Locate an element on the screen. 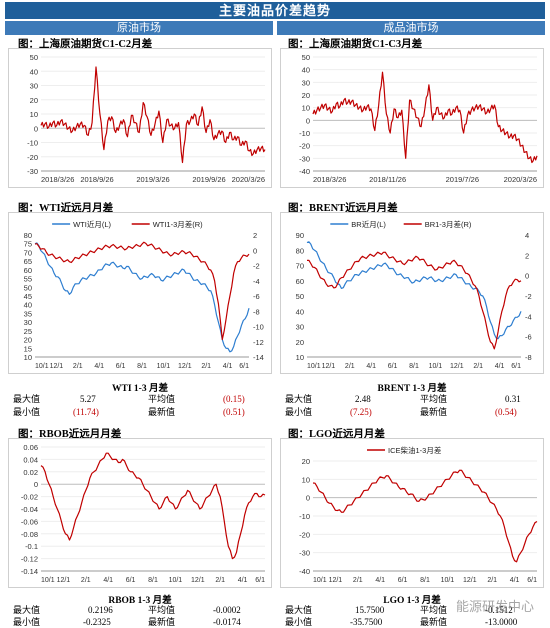  y-tick-label: -40 is located at coordinates (304, 571).